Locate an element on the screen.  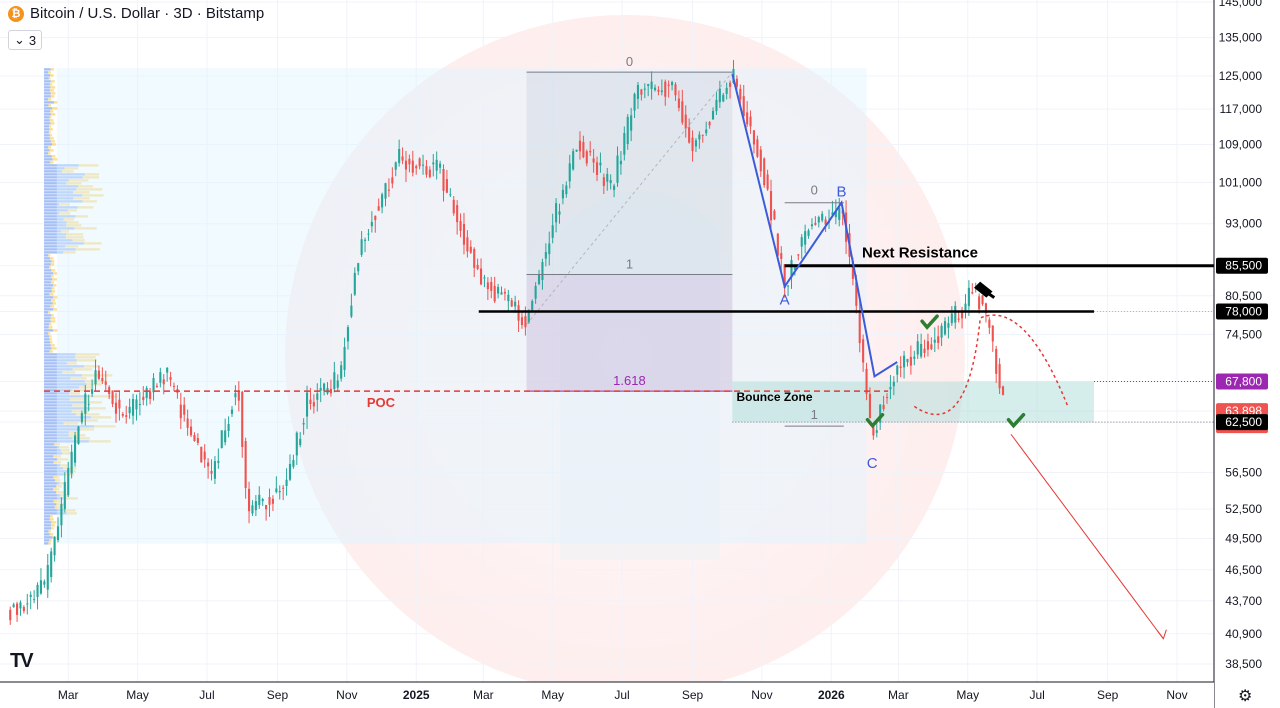
price-tick-label: 109,000 is located at coordinates (1241, 144).